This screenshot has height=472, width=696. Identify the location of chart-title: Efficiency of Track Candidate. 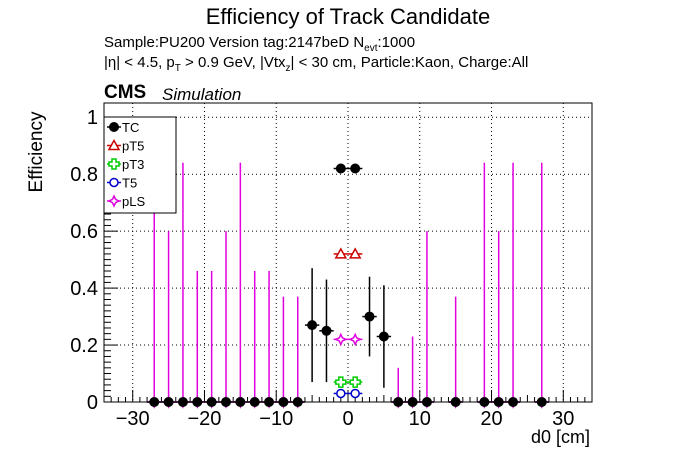
(348, 16).